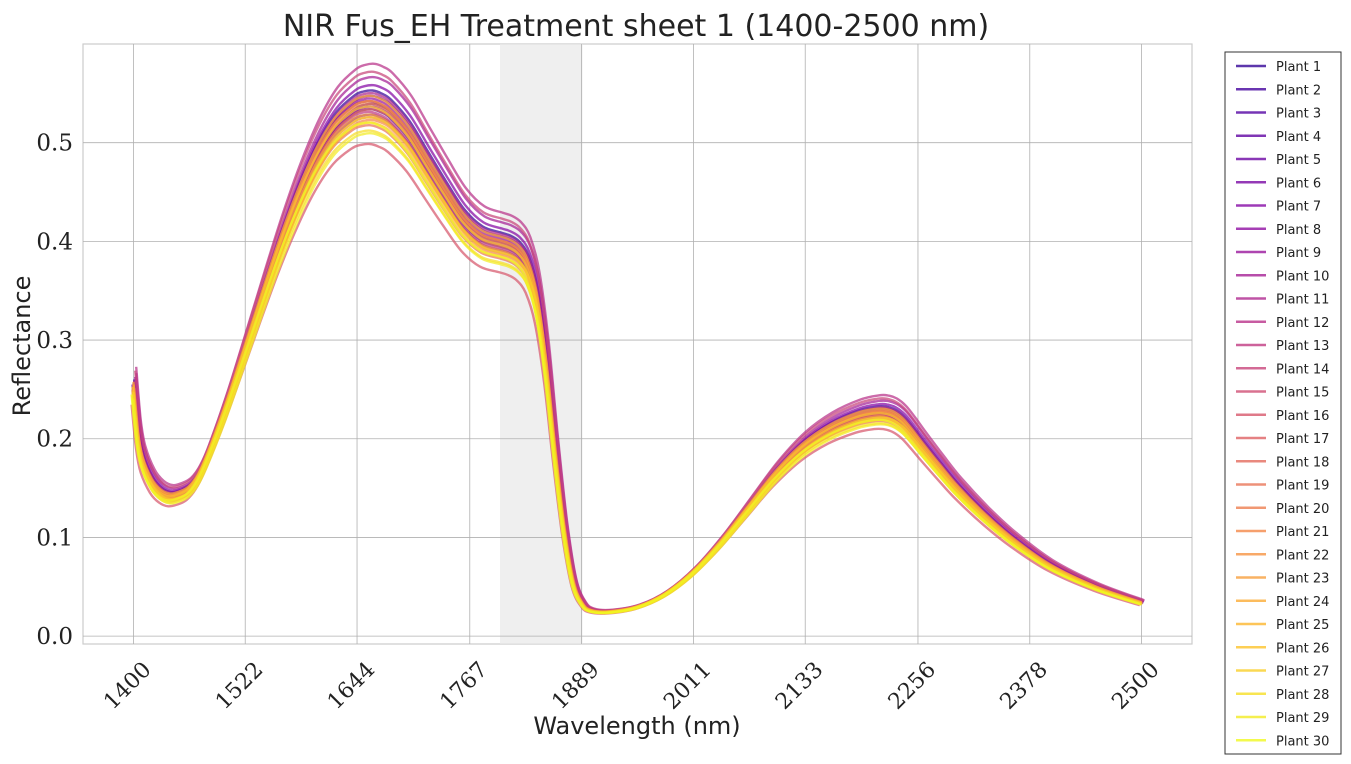 Image resolution: width=1351 pixels, height=764 pixels. I want to click on legend-label: Plant 26, so click(1302, 648).